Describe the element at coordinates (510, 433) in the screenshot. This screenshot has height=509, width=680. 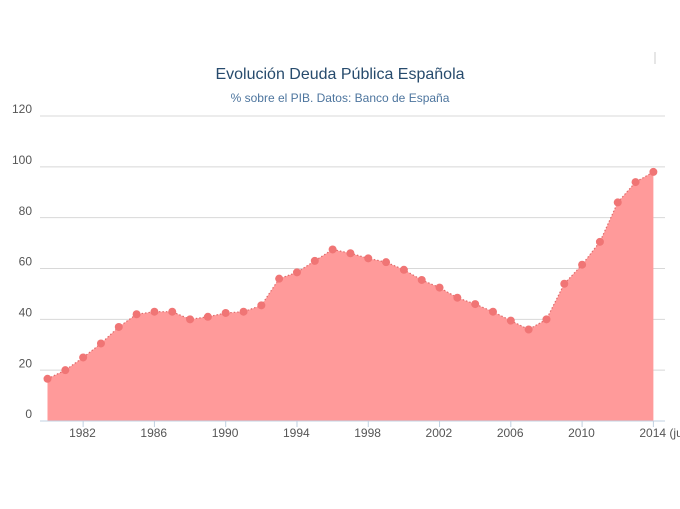
I see `x-tick-label: 2006` at that location.